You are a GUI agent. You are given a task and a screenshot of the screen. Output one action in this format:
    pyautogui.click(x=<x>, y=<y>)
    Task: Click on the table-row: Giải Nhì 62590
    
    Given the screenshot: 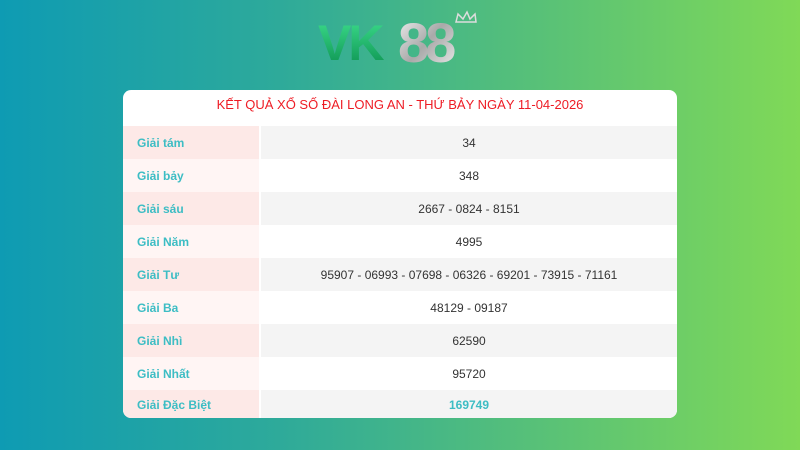 What is the action you would take?
    pyautogui.click(x=400, y=340)
    